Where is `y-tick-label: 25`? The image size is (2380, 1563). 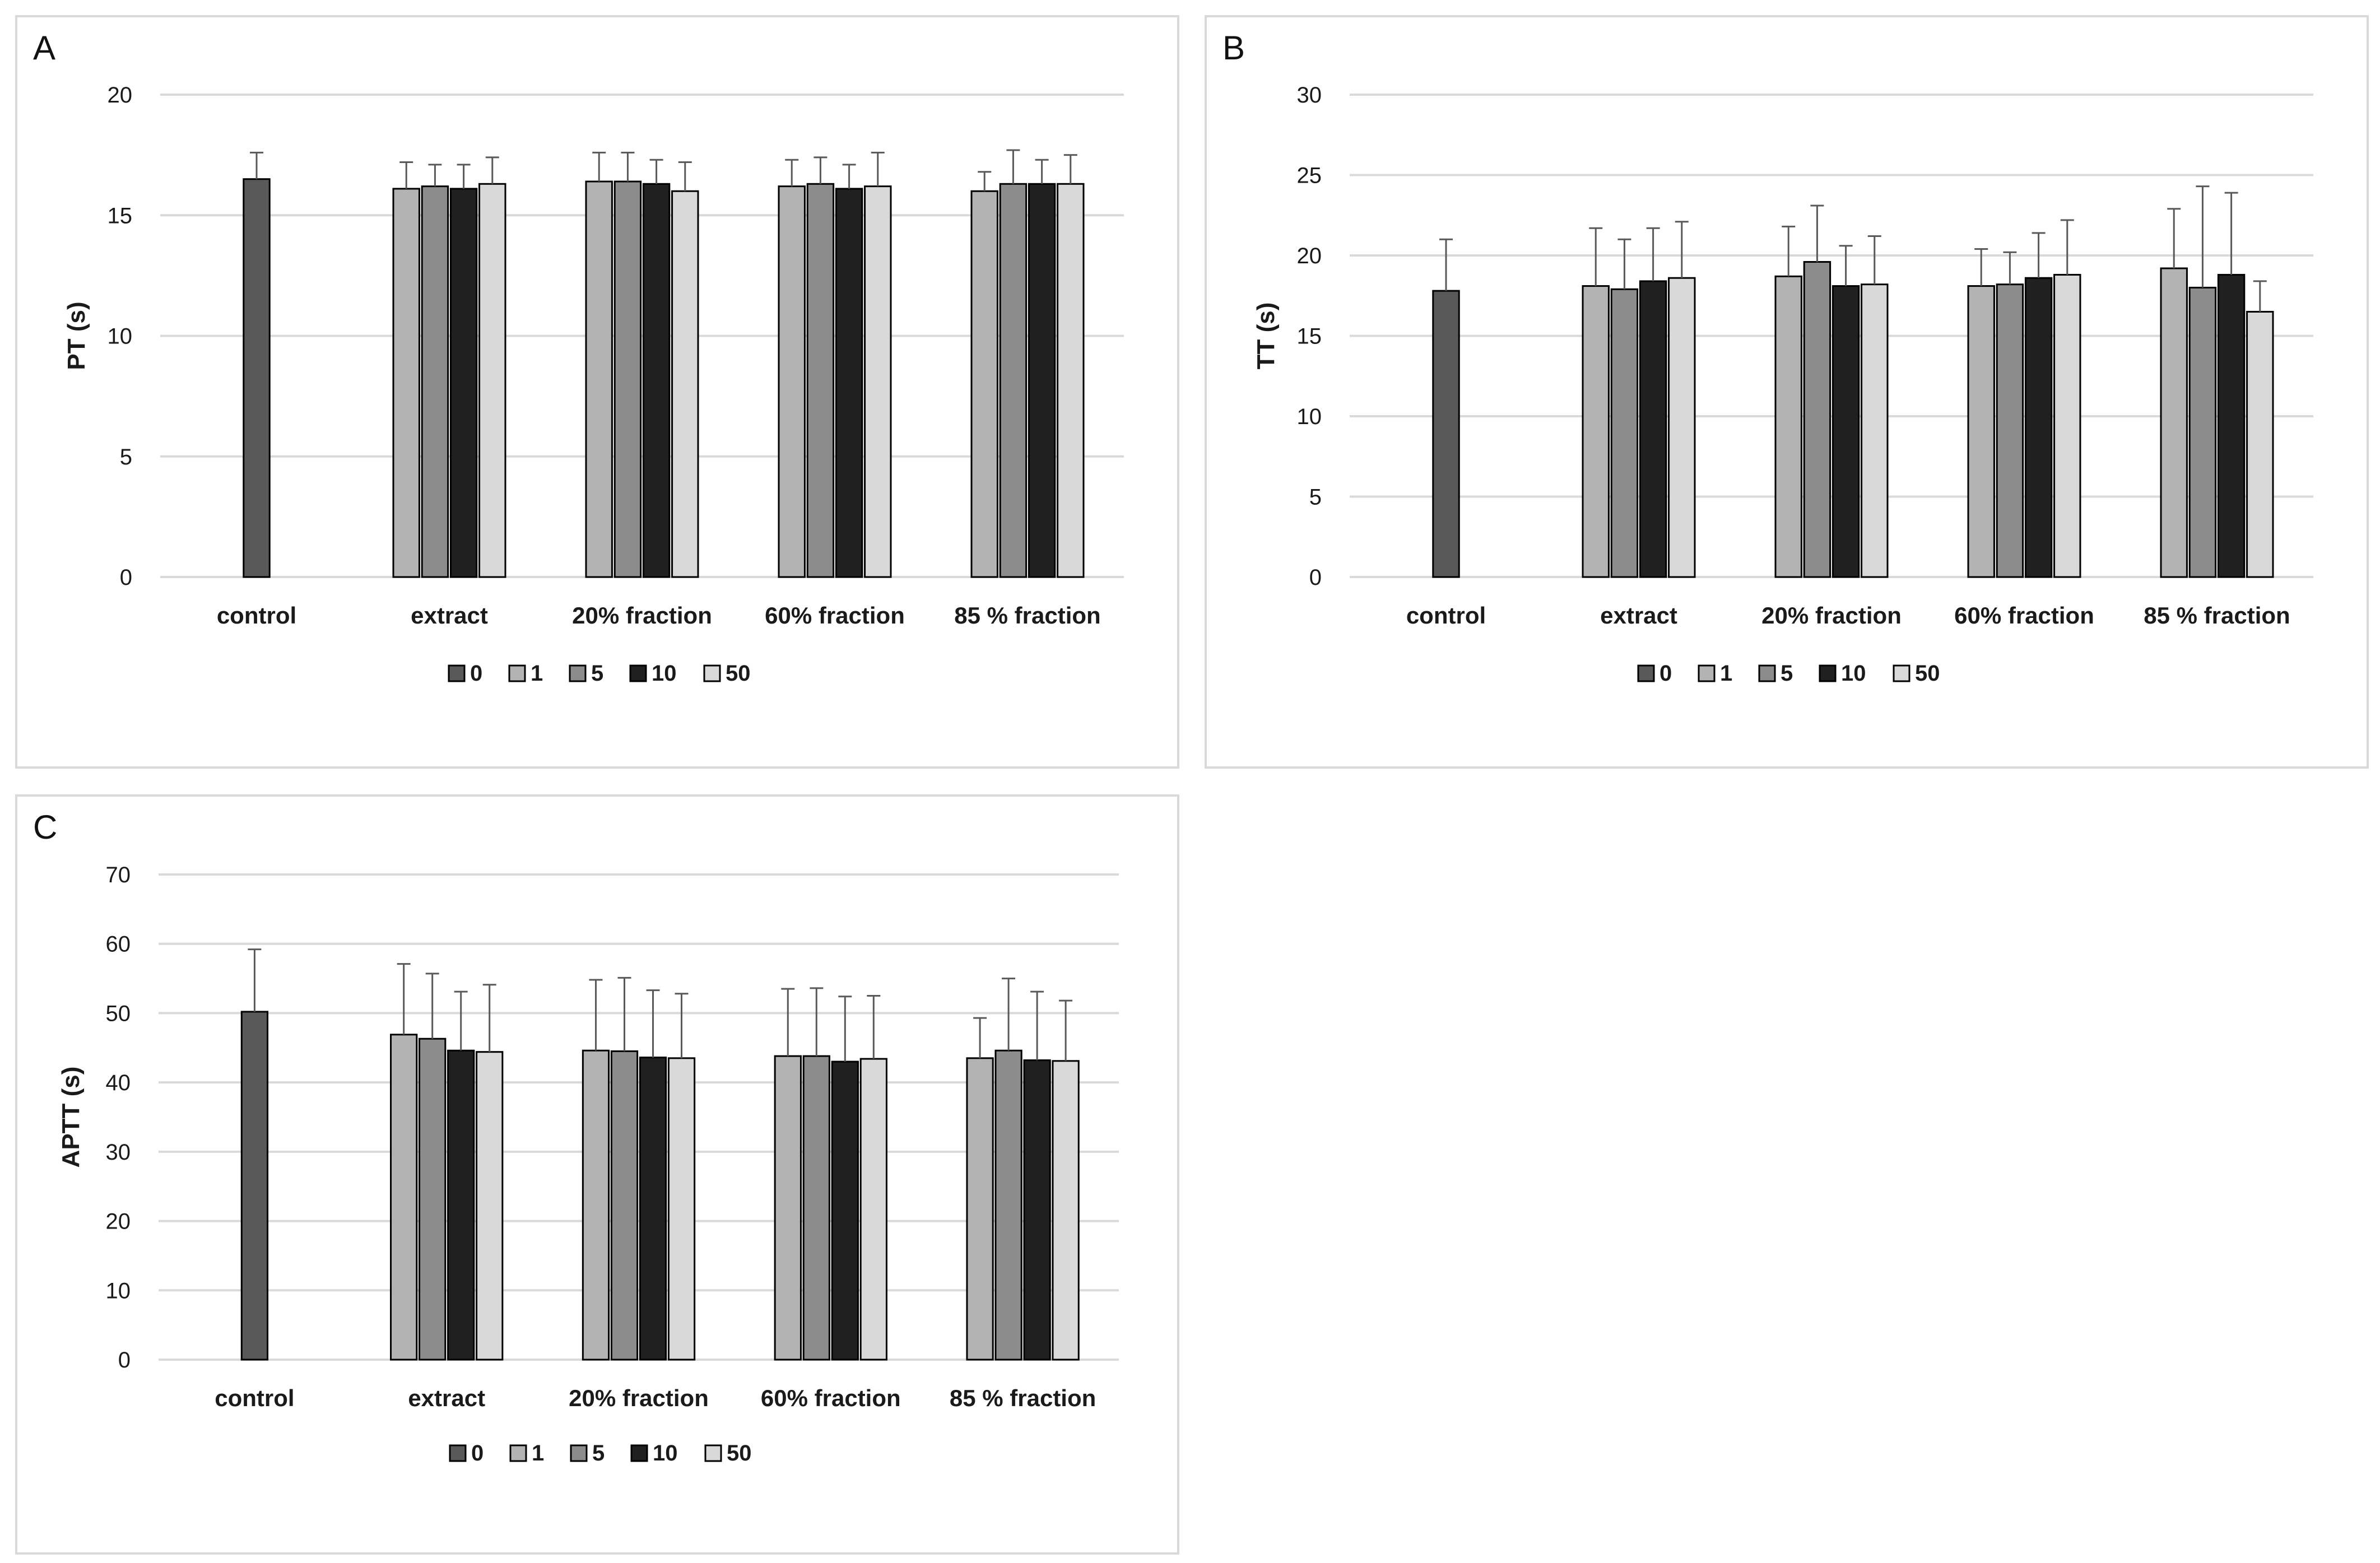 y-tick-label: 25 is located at coordinates (1309, 176).